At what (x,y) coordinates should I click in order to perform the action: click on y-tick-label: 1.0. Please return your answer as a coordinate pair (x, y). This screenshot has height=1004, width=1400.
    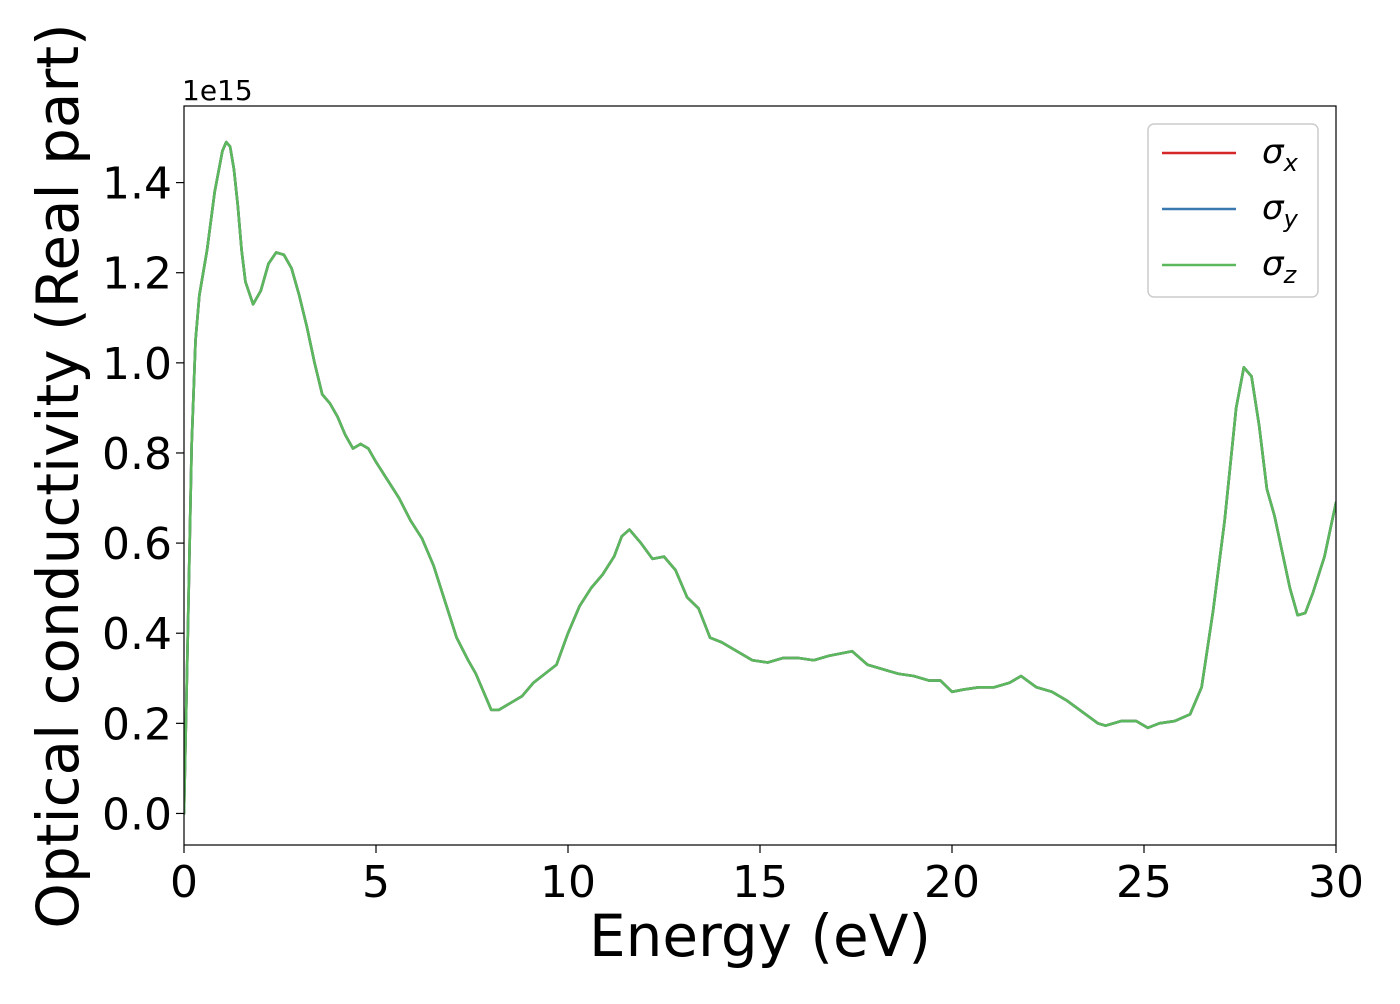
    Looking at the image, I should click on (137, 364).